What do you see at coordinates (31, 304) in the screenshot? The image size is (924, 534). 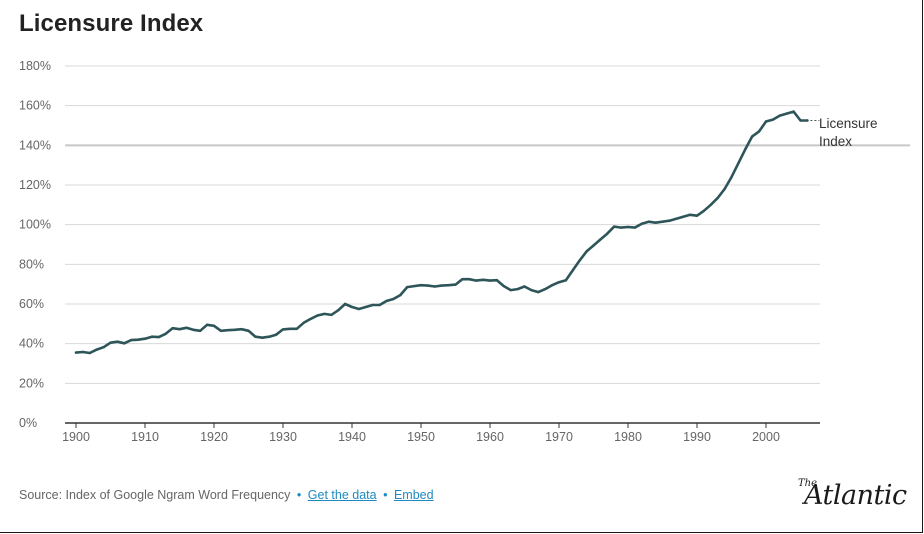 I see `y-tick-label: 60%` at bounding box center [31, 304].